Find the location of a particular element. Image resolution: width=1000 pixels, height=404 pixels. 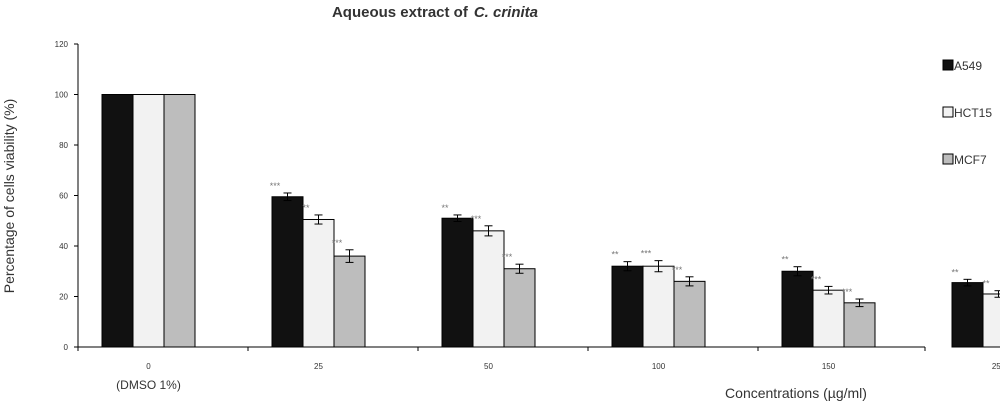

y-tick-label: 80 is located at coordinates (63, 145).